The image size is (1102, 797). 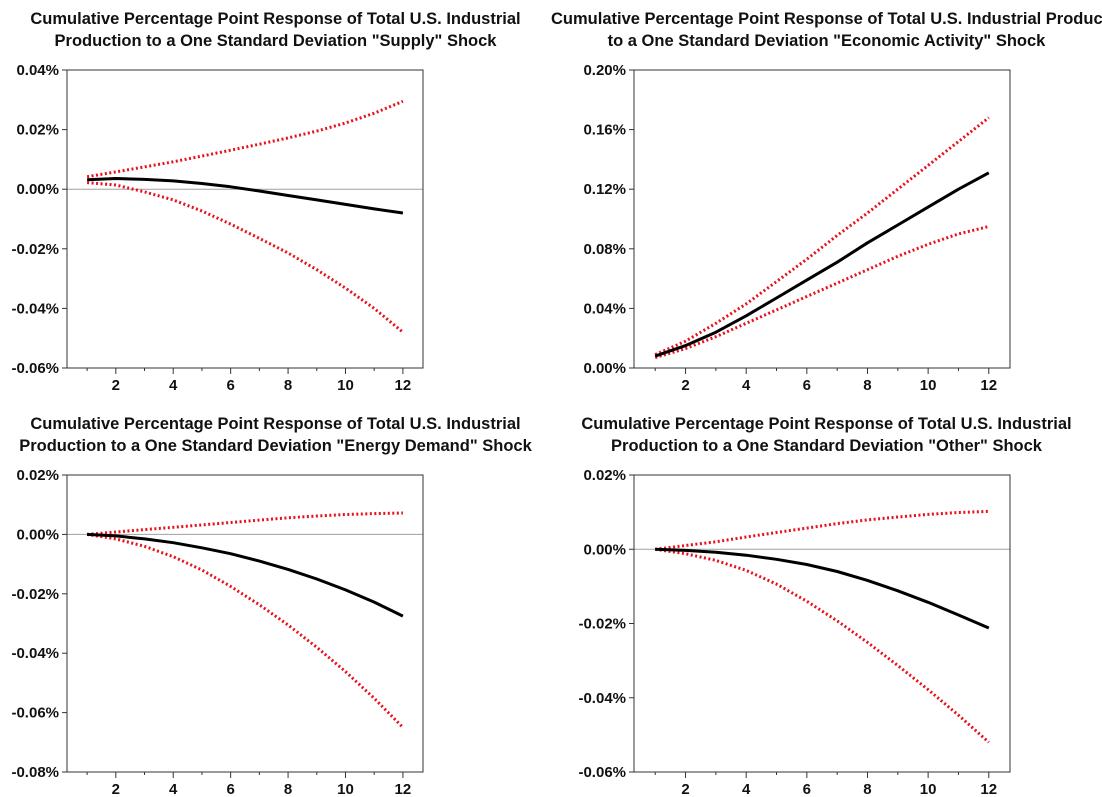 What do you see at coordinates (604, 130) in the screenshot?
I see `y-tick-label: 0.16%` at bounding box center [604, 130].